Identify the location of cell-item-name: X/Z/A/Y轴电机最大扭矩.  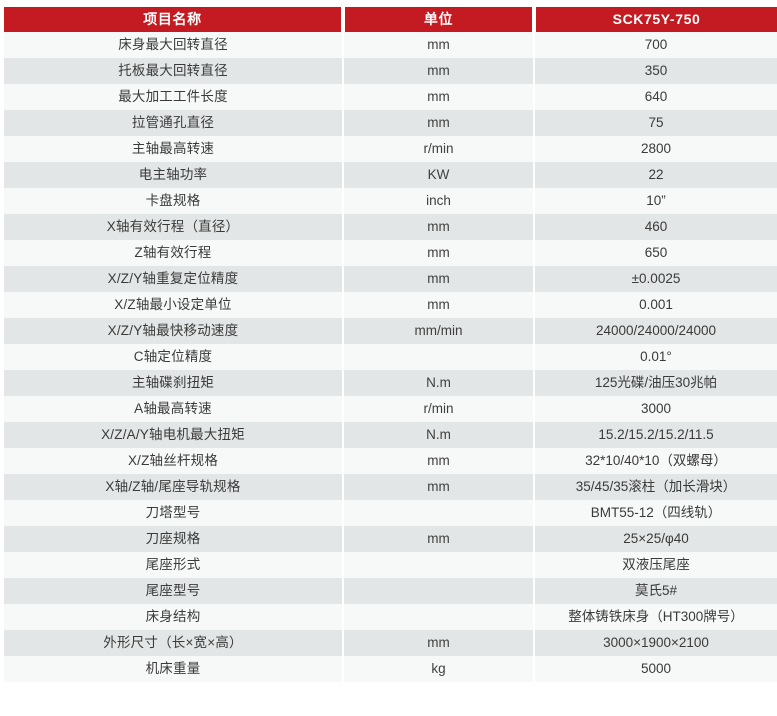
(174, 435).